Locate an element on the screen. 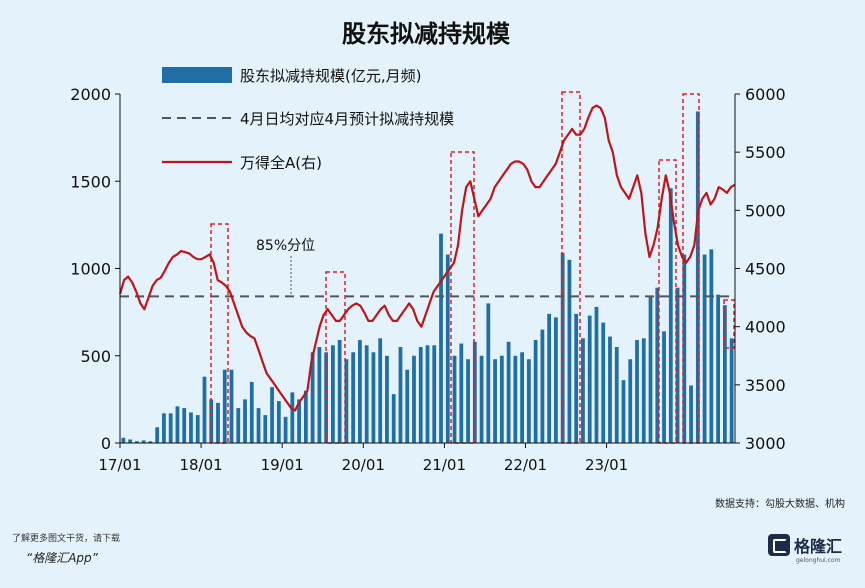 The height and width of the screenshot is (588, 865). brand-logo: 格隆汇 is located at coordinates (805, 545).